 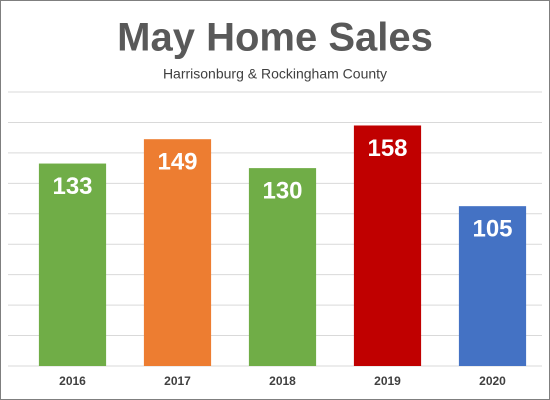 What do you see at coordinates (72, 186) in the screenshot?
I see `value-label: 133` at bounding box center [72, 186].